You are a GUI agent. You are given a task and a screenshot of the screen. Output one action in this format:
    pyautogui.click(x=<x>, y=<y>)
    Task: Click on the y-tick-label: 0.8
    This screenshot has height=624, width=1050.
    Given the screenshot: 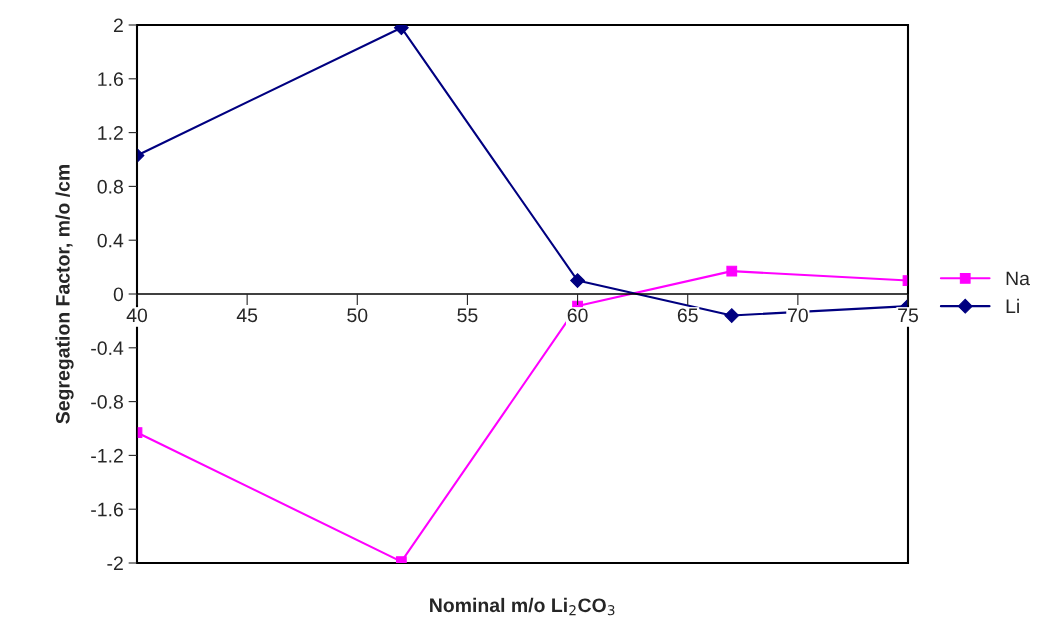 What is the action you would take?
    pyautogui.click(x=110, y=186)
    